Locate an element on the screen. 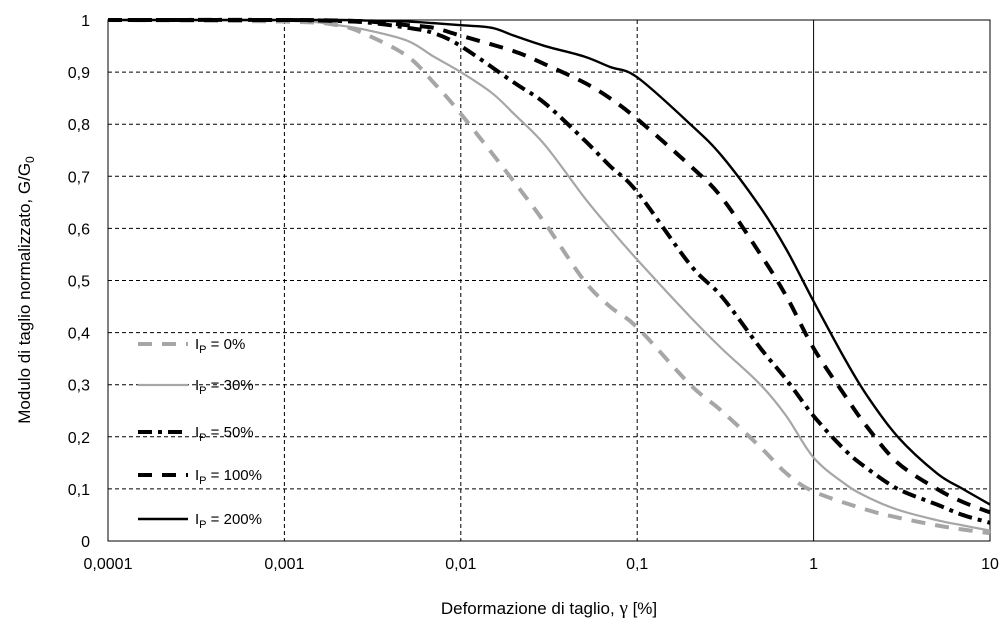 This screenshot has width=1007, height=626. x-tick-label: 0,001 is located at coordinates (284, 564).